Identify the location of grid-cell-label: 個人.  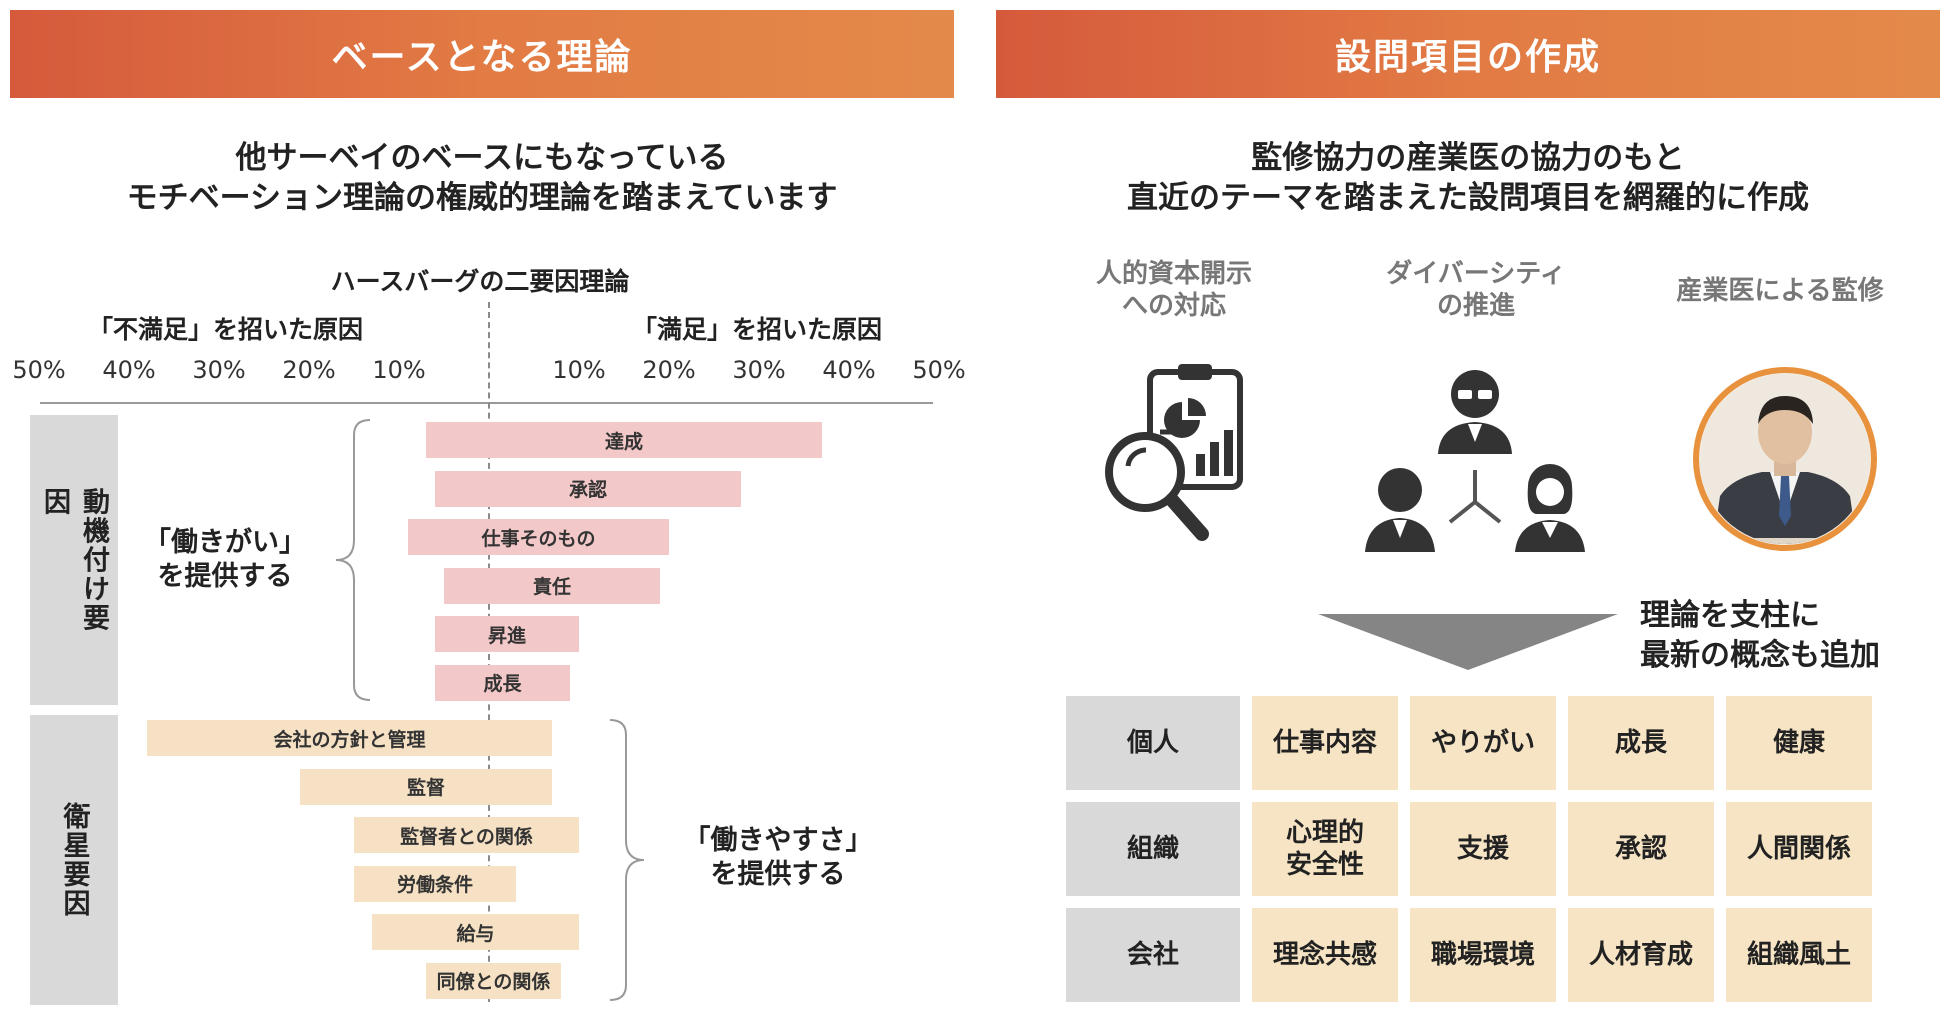
(1152, 743).